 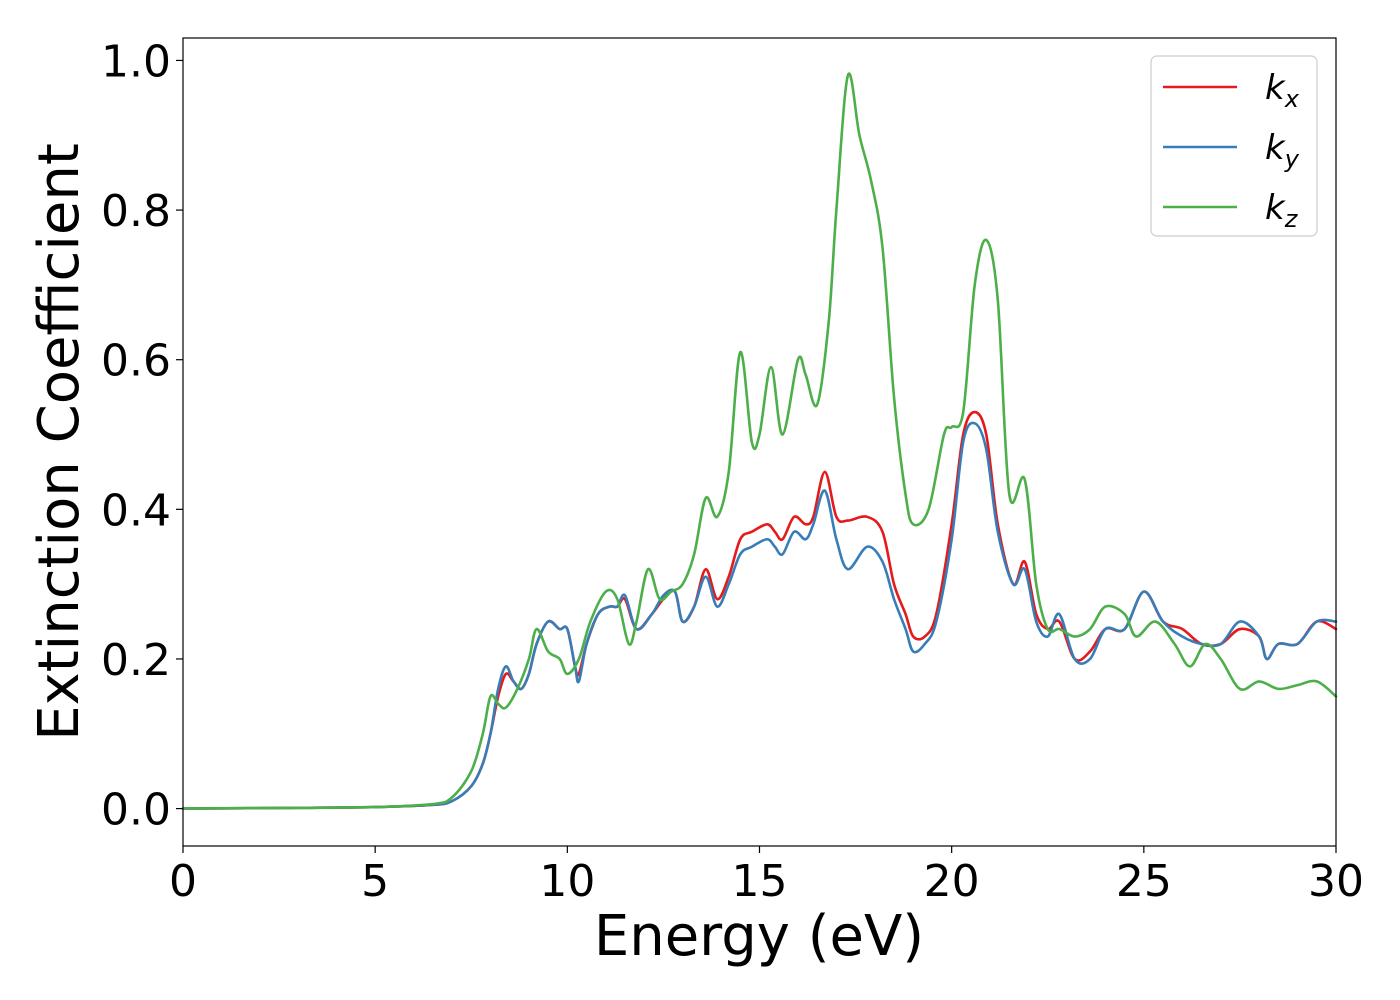 I want to click on x-tick-label-20: 20, so click(x=952, y=881).